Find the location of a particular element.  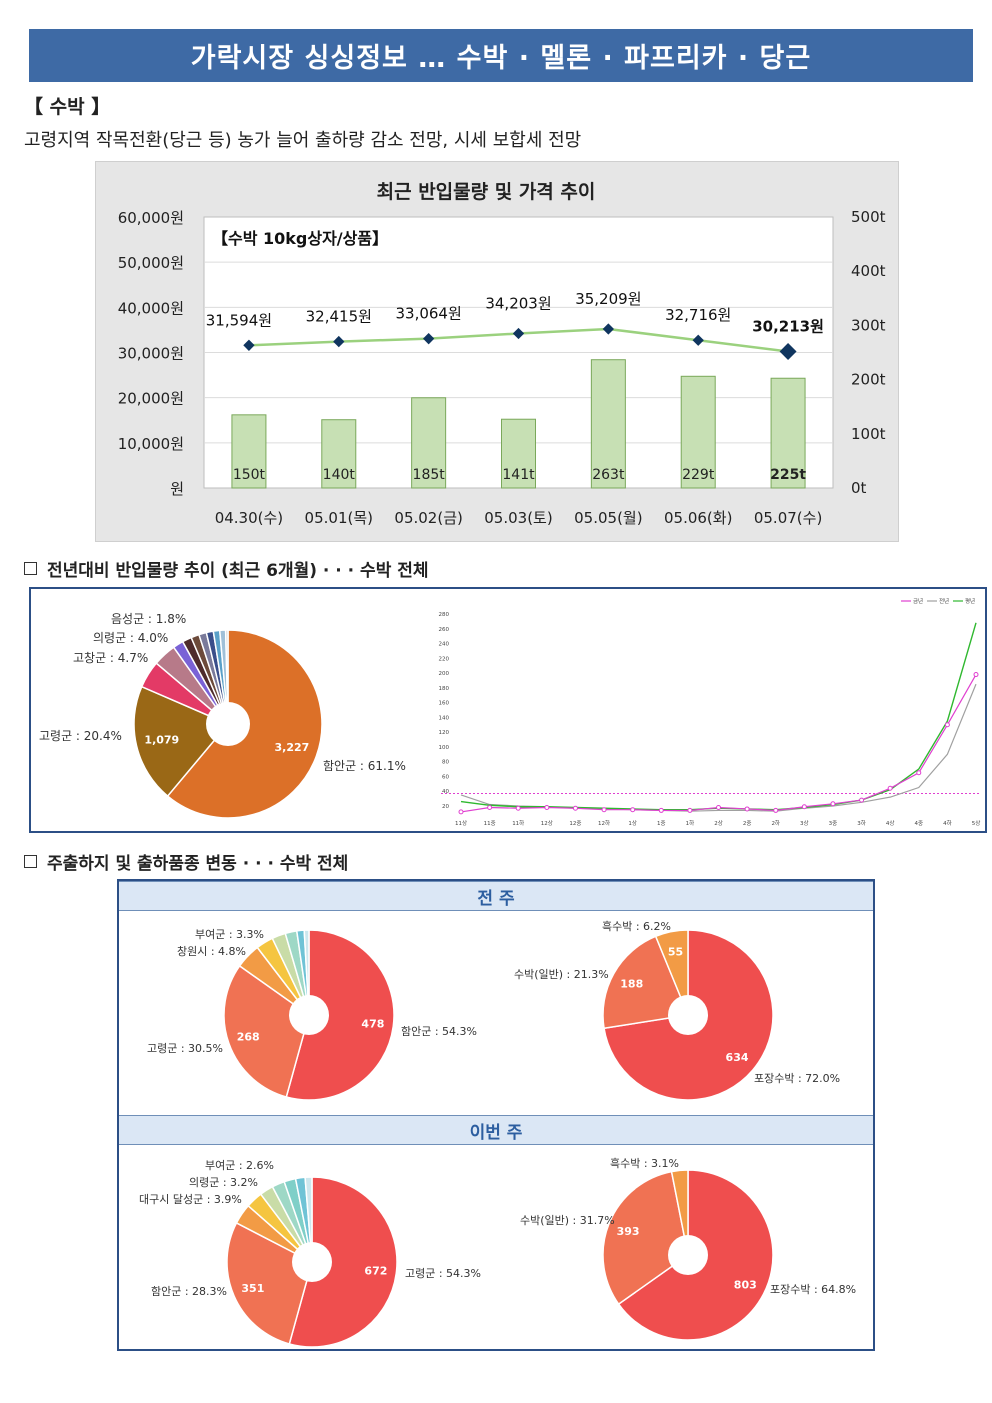

y-tick: 100 is located at coordinates (444, 748).